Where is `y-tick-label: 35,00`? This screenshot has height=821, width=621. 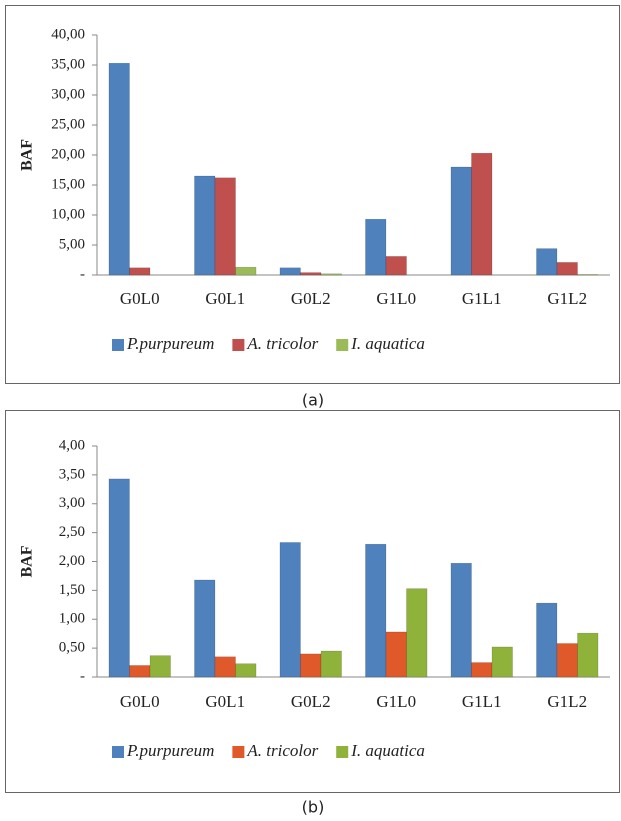 y-tick-label: 35,00 is located at coordinates (68, 64).